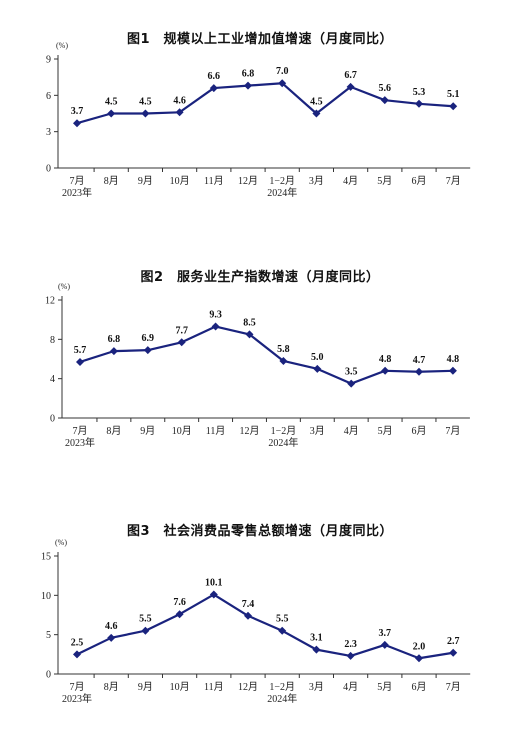 Image resolution: width=520 pixels, height=754 pixels. I want to click on y-tick-label: 4, so click(52, 379).